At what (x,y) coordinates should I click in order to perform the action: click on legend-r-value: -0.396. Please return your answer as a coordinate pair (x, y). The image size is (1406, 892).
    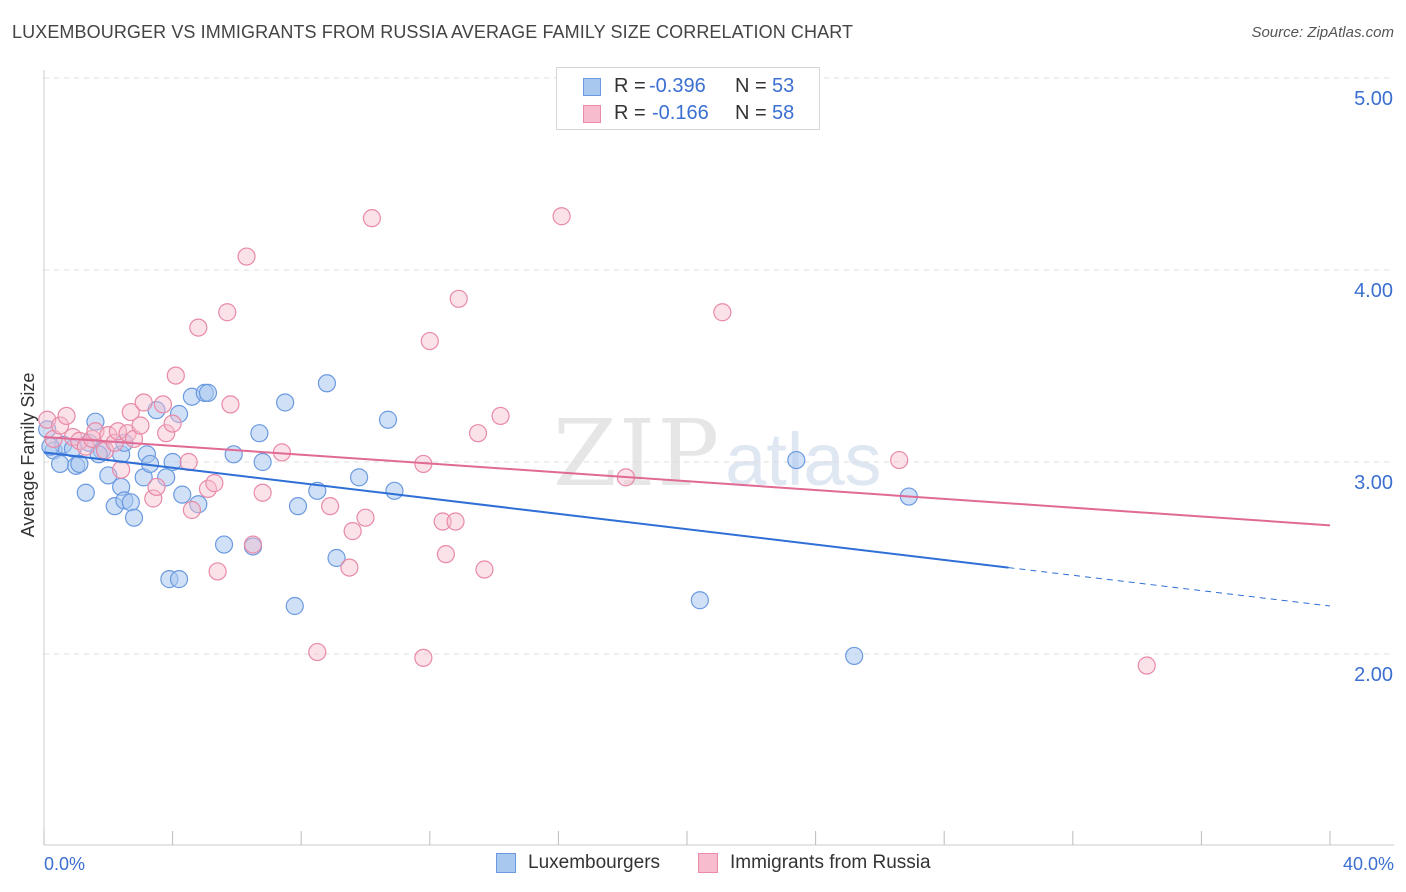
    Looking at the image, I should click on (677, 86).